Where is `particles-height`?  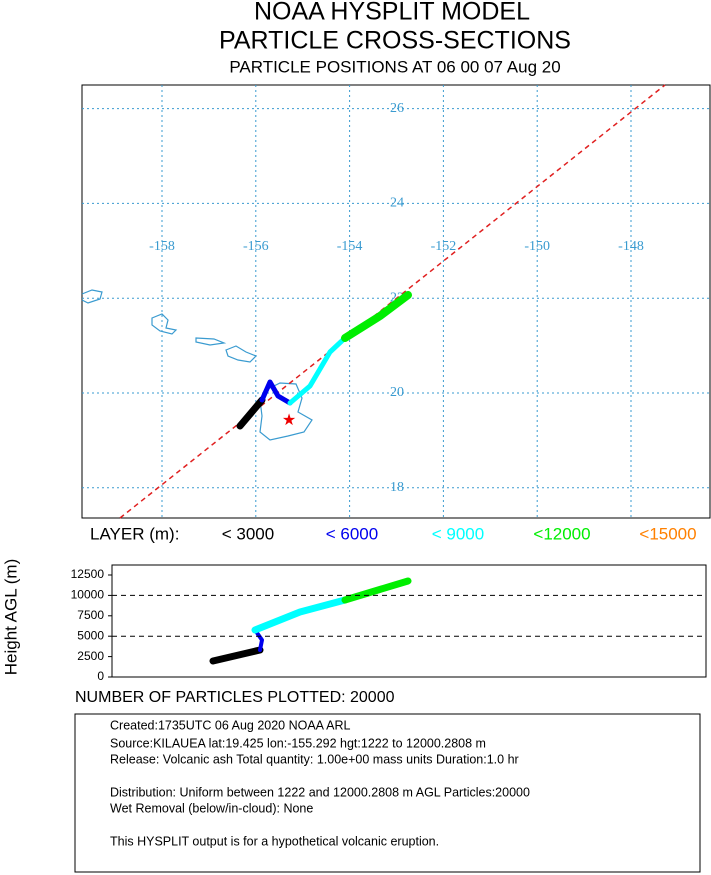 particles-height is located at coordinates (310, 621).